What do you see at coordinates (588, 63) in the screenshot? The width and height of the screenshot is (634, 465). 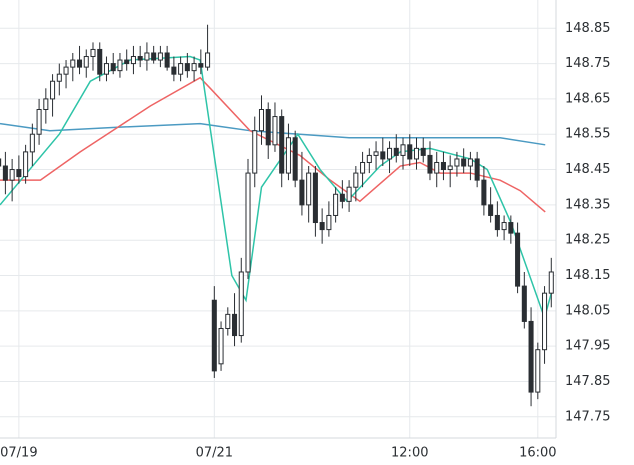 I see `y-tick-label: 148.75` at bounding box center [588, 63].